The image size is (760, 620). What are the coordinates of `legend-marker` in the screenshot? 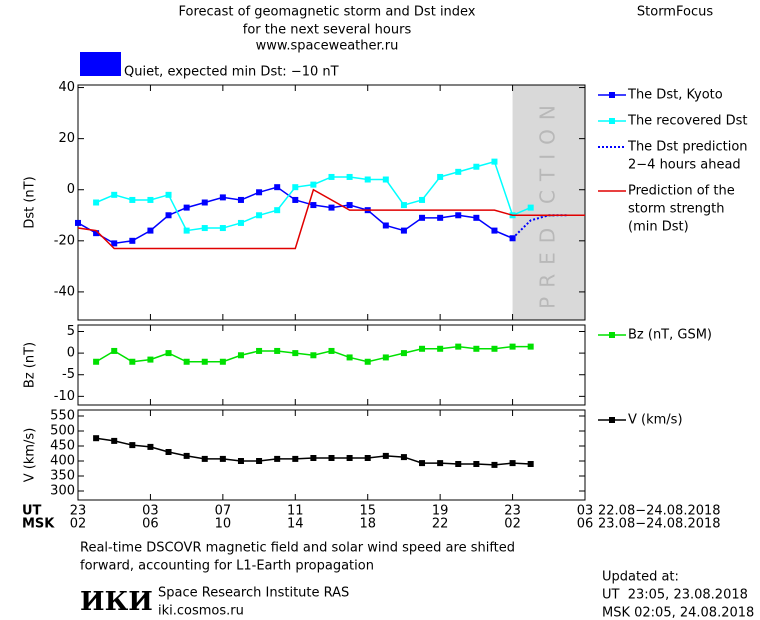 It's located at (612, 420).